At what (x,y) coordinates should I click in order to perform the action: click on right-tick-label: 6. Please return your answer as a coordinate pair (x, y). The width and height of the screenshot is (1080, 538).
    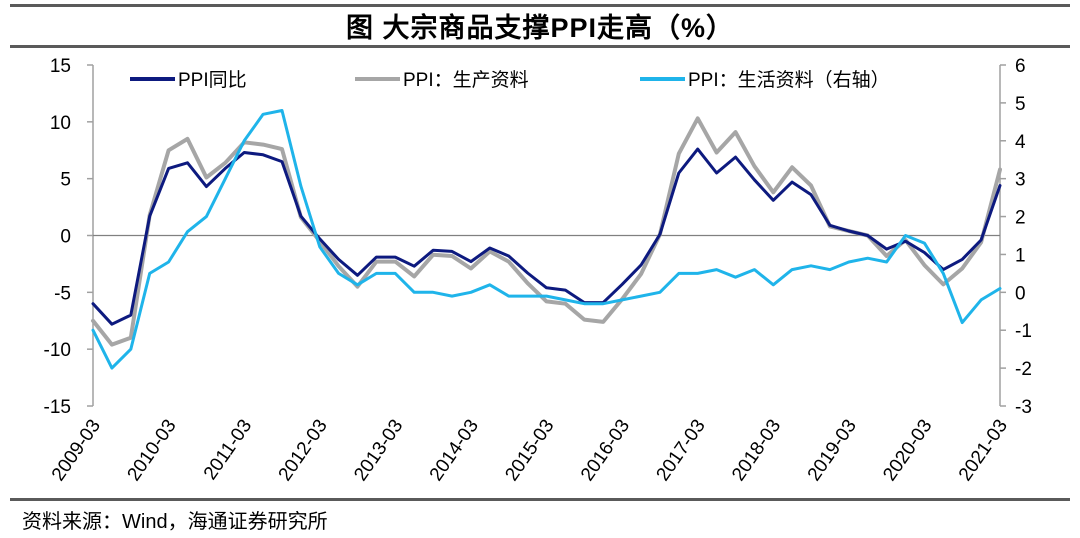
    Looking at the image, I should click on (1020, 66).